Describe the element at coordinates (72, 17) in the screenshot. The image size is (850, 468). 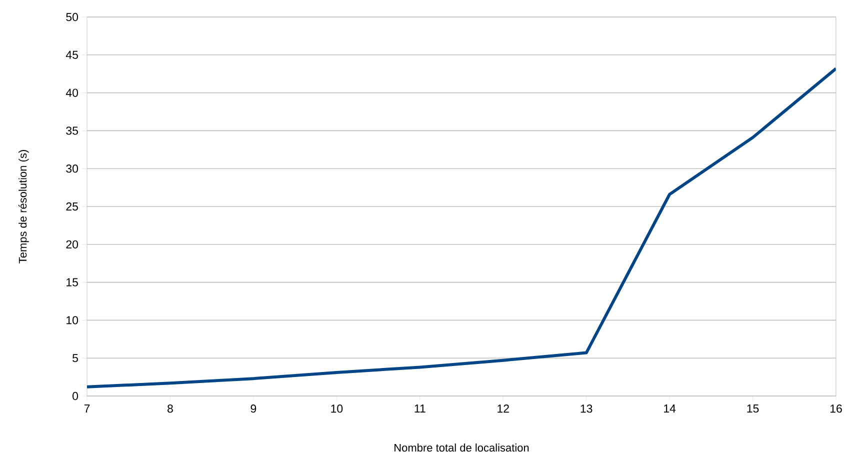
I see `y-tick-label: 50` at that location.